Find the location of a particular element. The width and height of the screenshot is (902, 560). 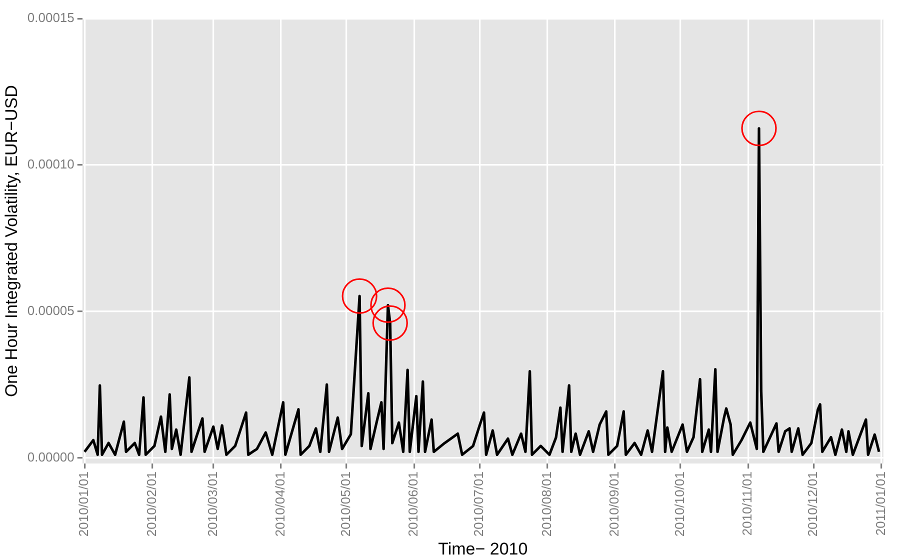

x-tick-label: 2010/03/01 is located at coordinates (212, 504).